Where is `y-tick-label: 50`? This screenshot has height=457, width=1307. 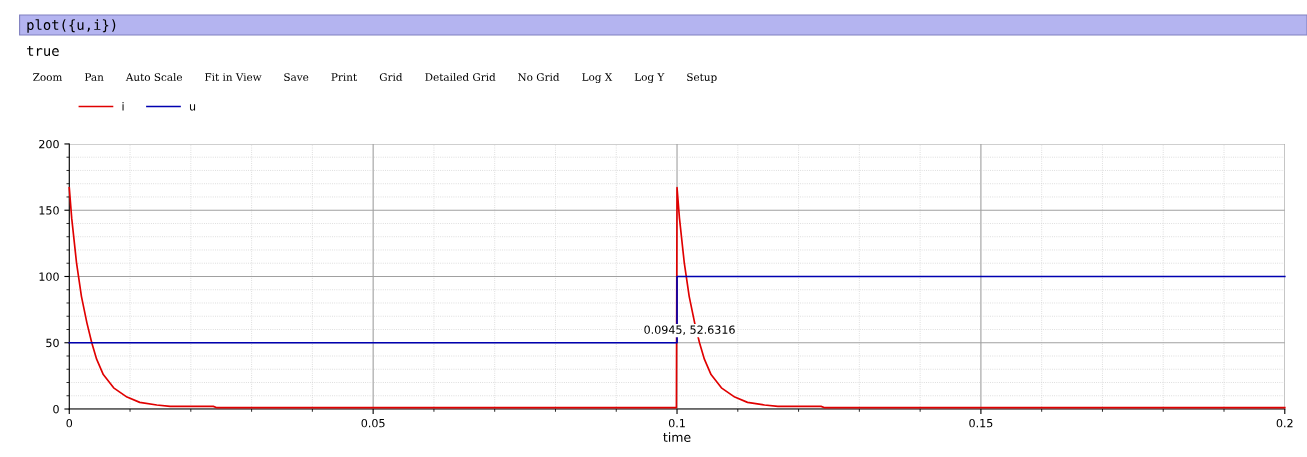 y-tick-label: 50 is located at coordinates (52, 343).